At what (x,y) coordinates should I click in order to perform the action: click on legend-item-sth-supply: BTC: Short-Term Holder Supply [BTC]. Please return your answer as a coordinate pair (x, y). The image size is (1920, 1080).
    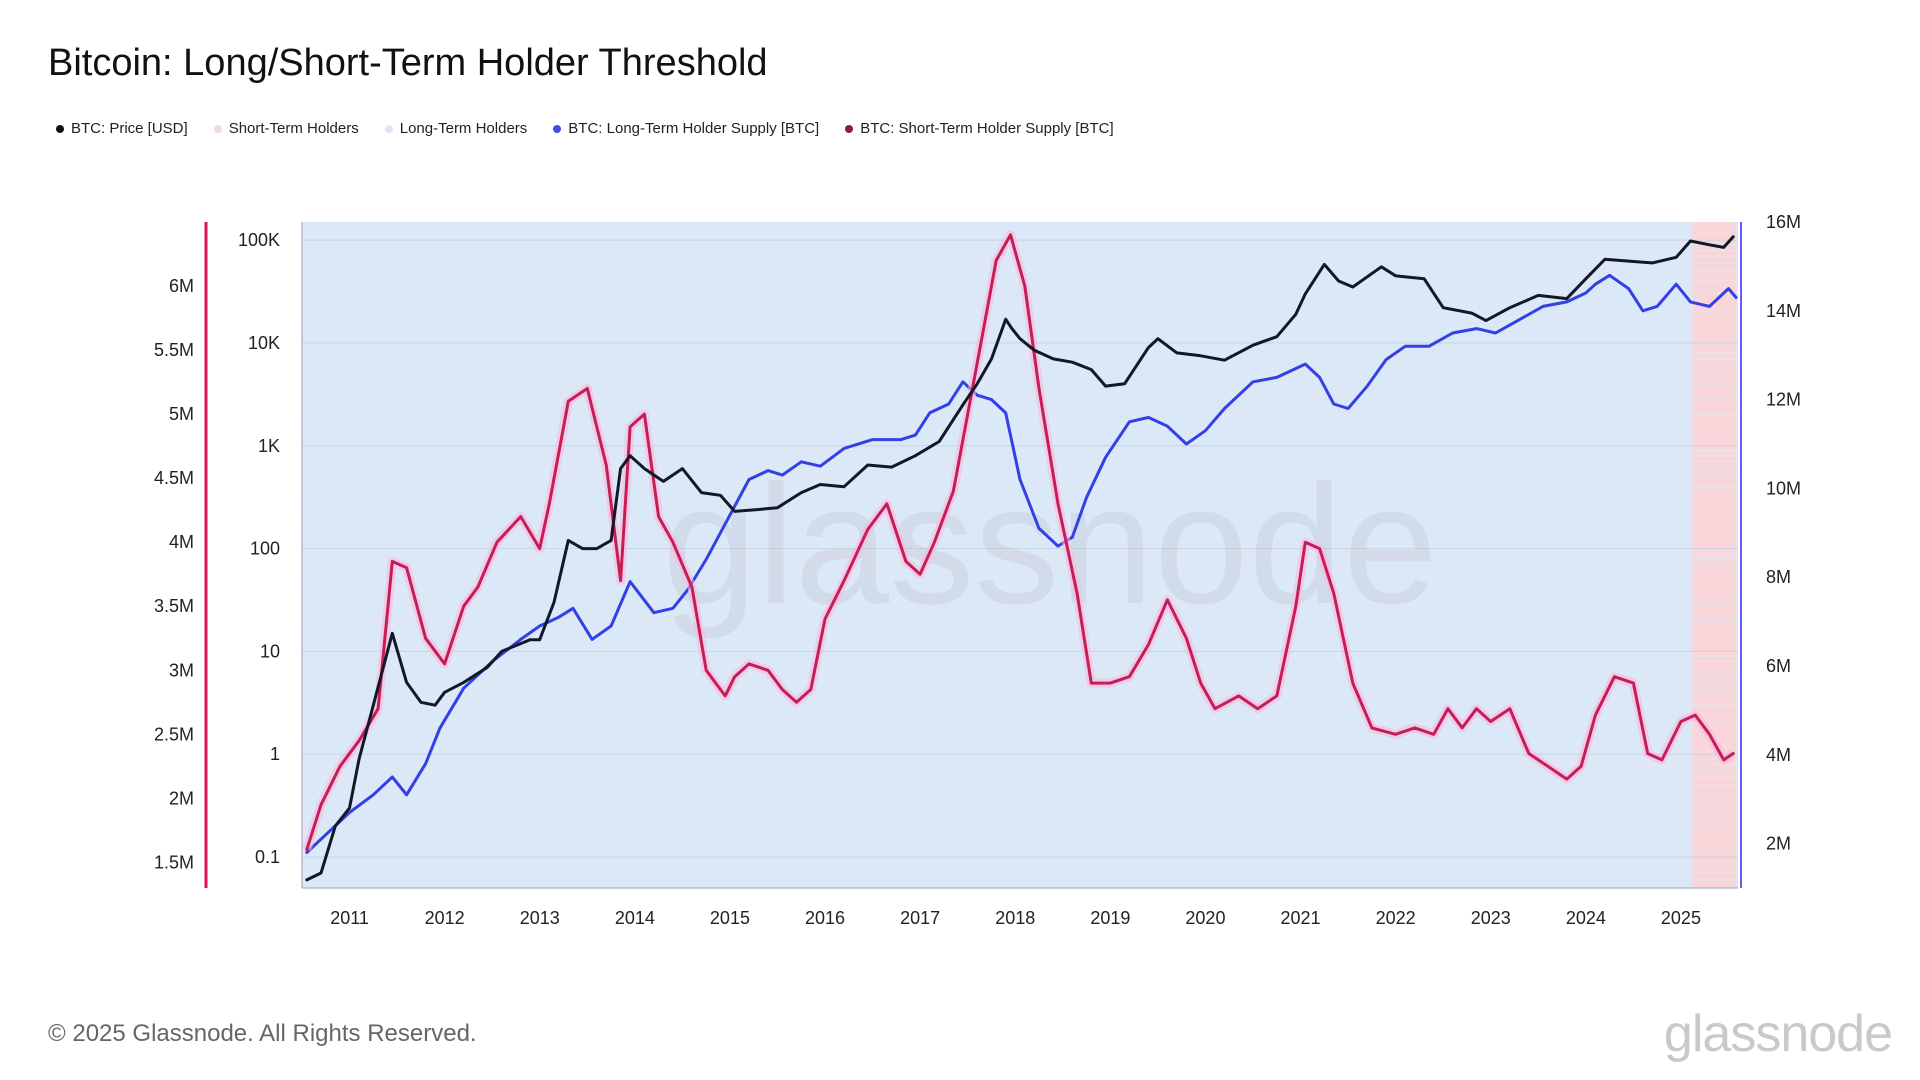
    Looking at the image, I should click on (979, 128).